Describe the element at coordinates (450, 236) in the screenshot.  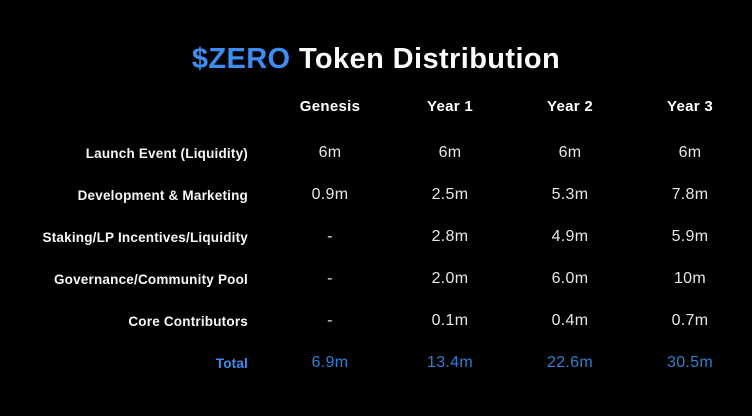
I see `cell-staking-year1: 2.8m` at that location.